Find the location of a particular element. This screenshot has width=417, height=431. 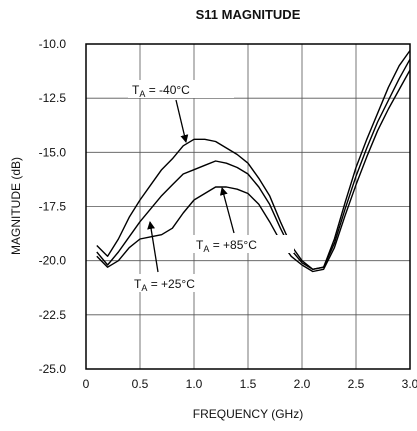

y-tick-label: -22.5 is located at coordinates (53, 315).